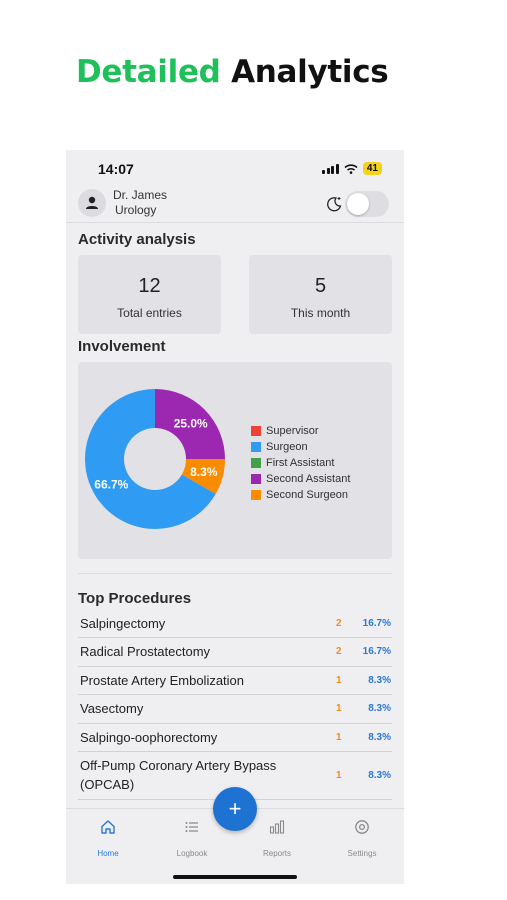 This screenshot has height=900, width=507. What do you see at coordinates (149, 737) in the screenshot?
I see `procedure-name: Salpingo-oophorectomy` at bounding box center [149, 737].